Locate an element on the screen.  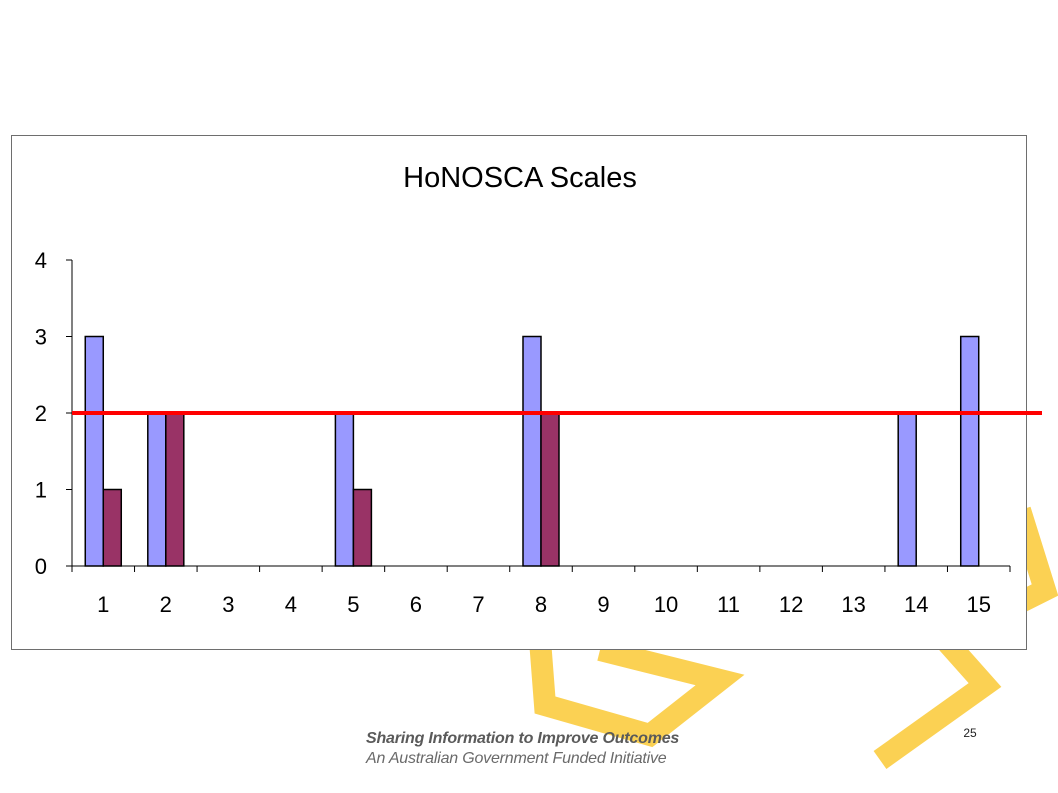
x-tick-label: 15 is located at coordinates (978, 604).